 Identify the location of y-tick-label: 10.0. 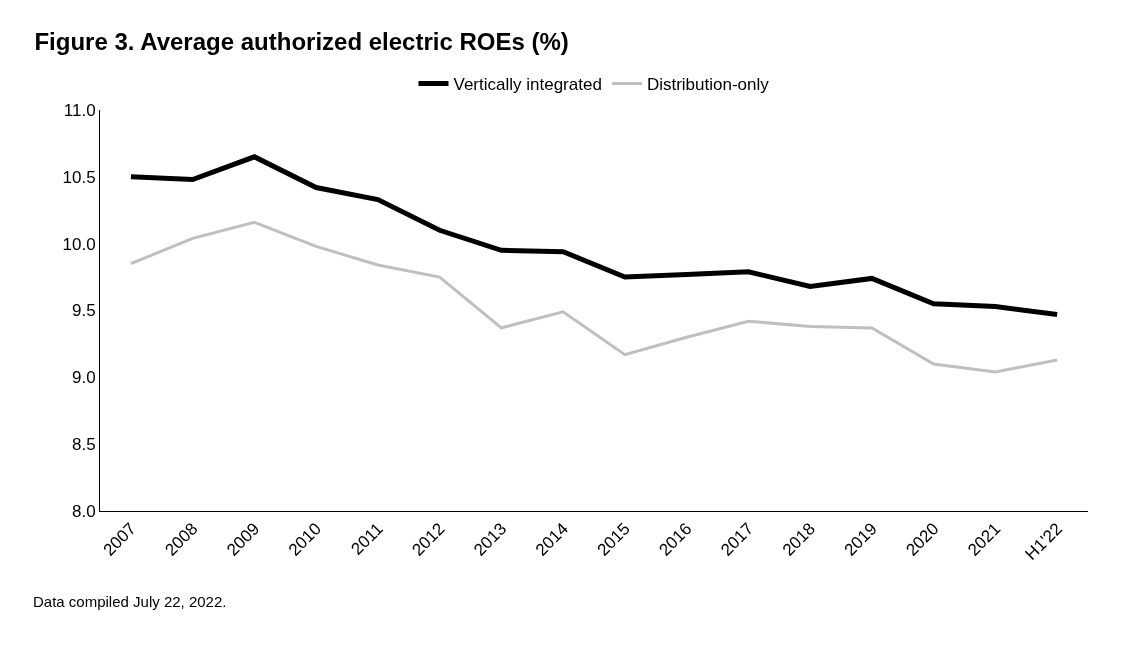
(79, 244).